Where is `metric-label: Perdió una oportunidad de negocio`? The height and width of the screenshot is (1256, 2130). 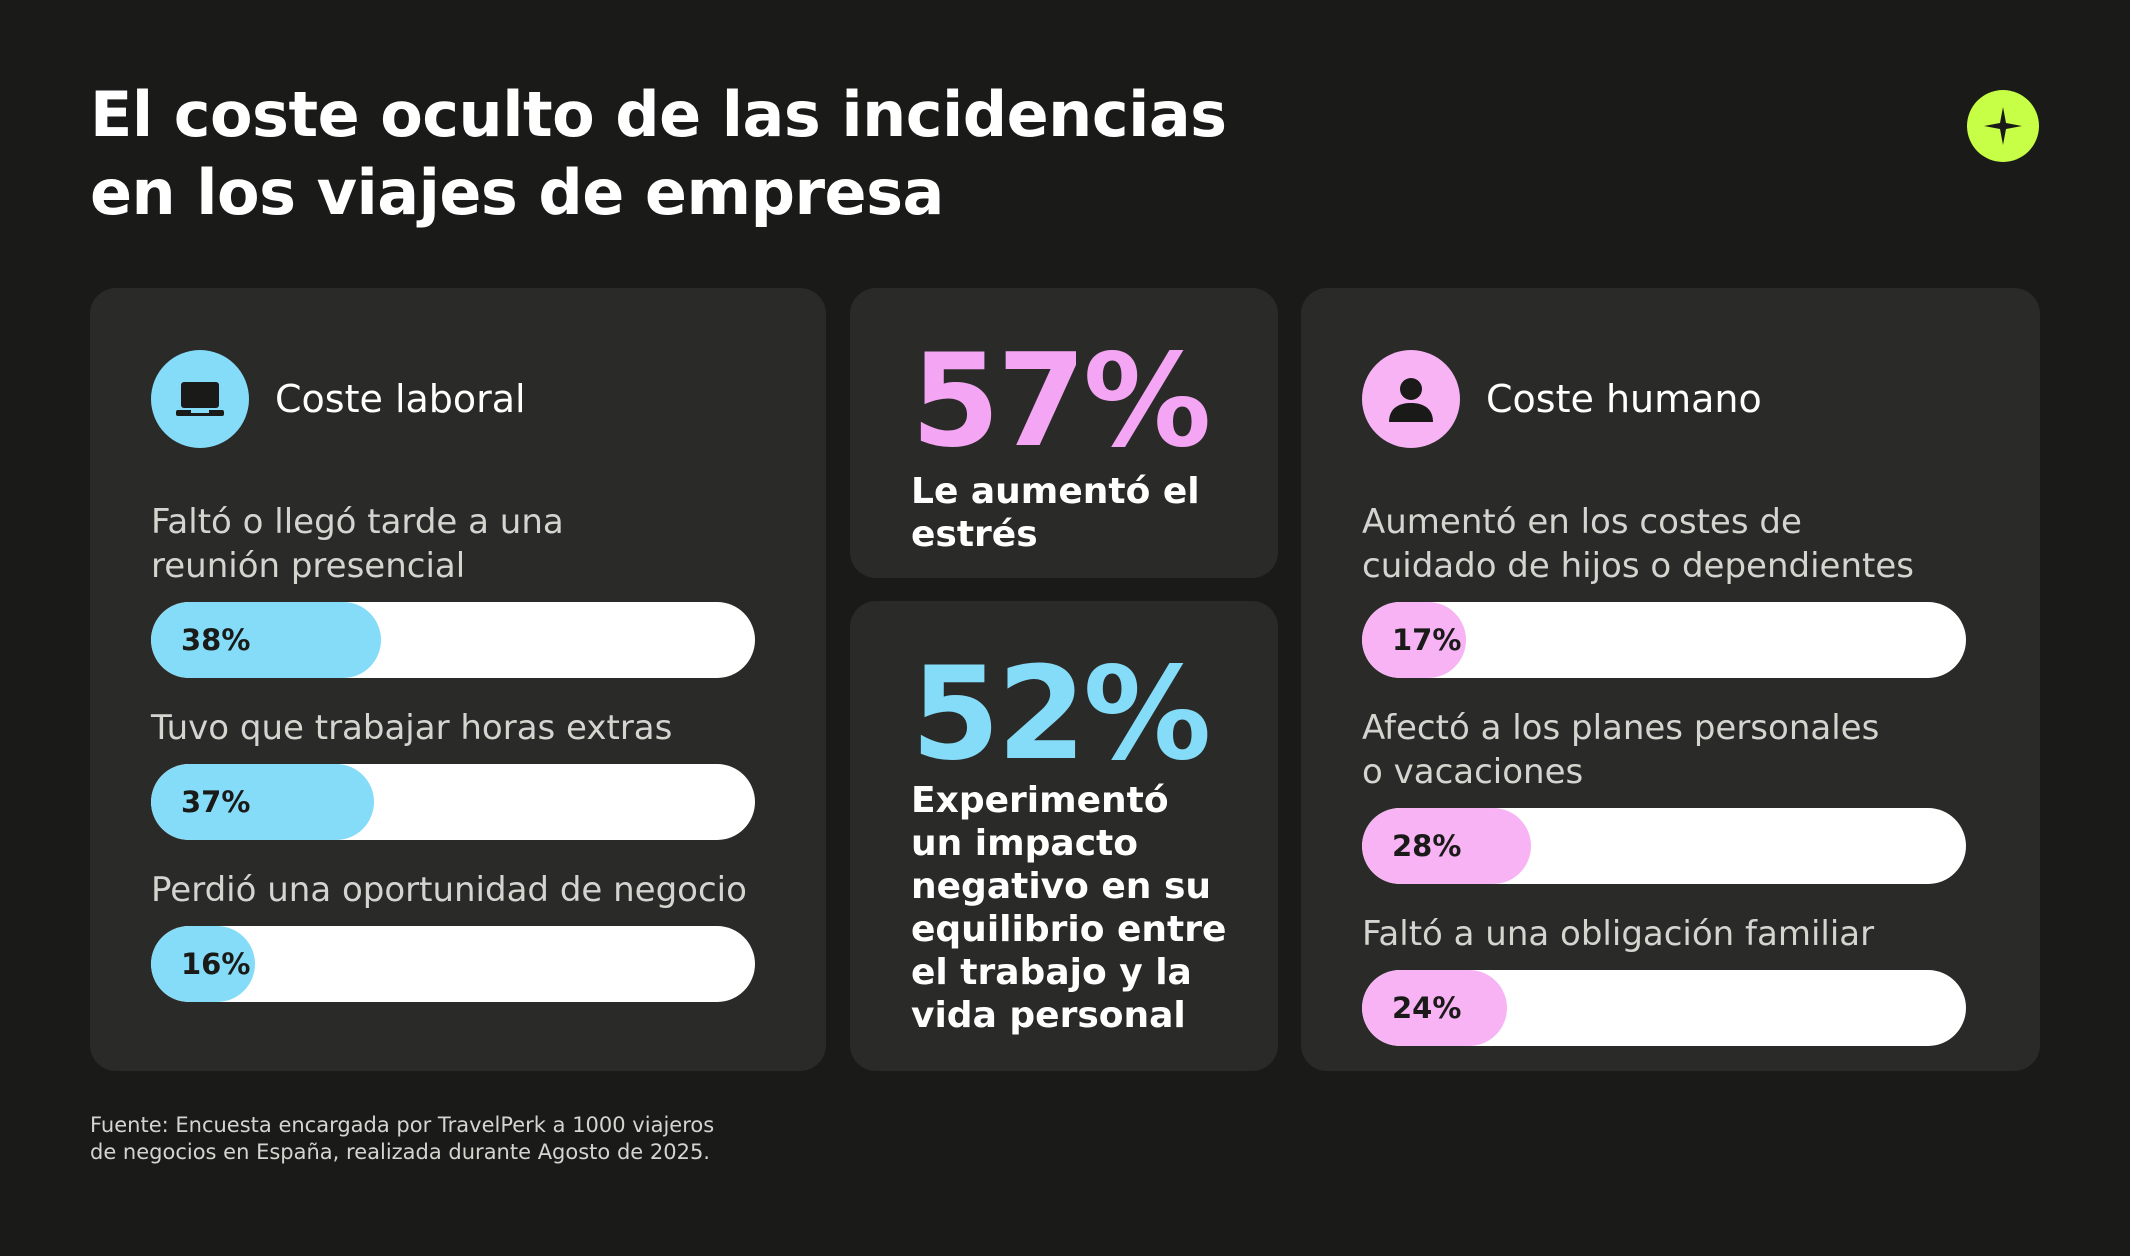
metric-label: Perdió una oportunidad de negocio is located at coordinates (461, 890).